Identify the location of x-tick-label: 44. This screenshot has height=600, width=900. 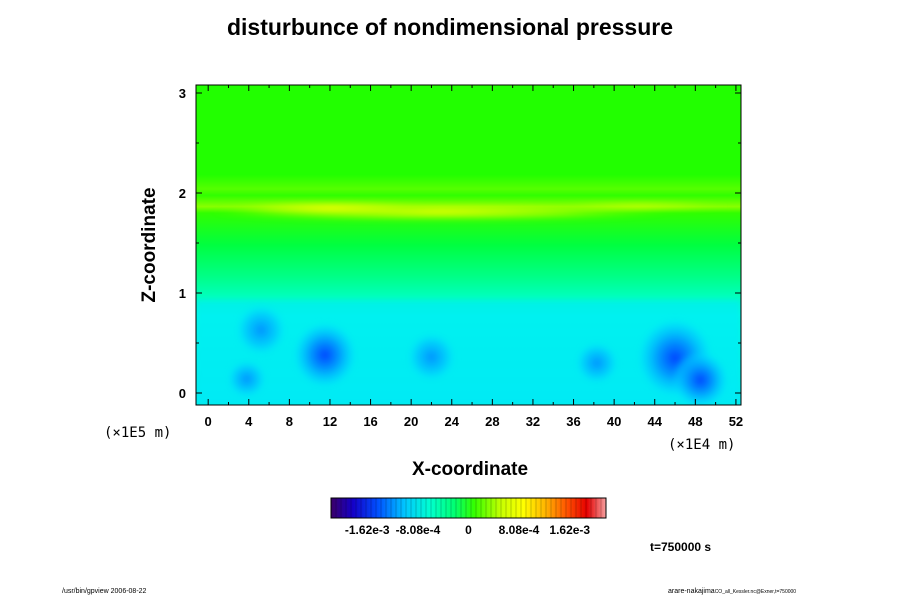
(654, 421).